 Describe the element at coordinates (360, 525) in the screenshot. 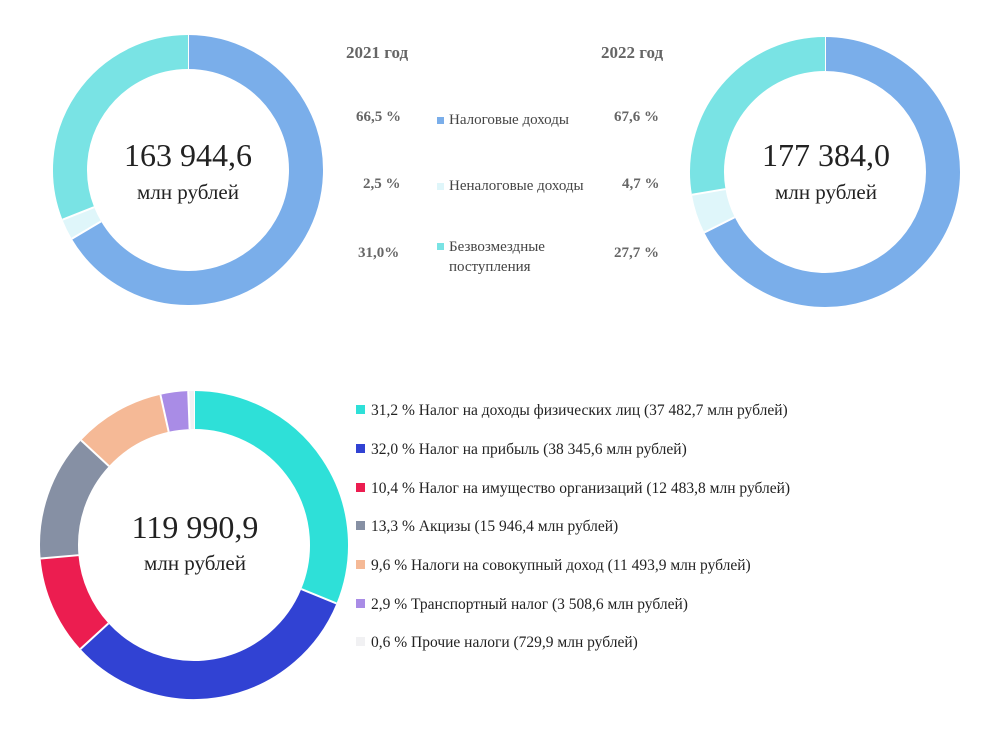

I see `legend-swatch-excise` at that location.